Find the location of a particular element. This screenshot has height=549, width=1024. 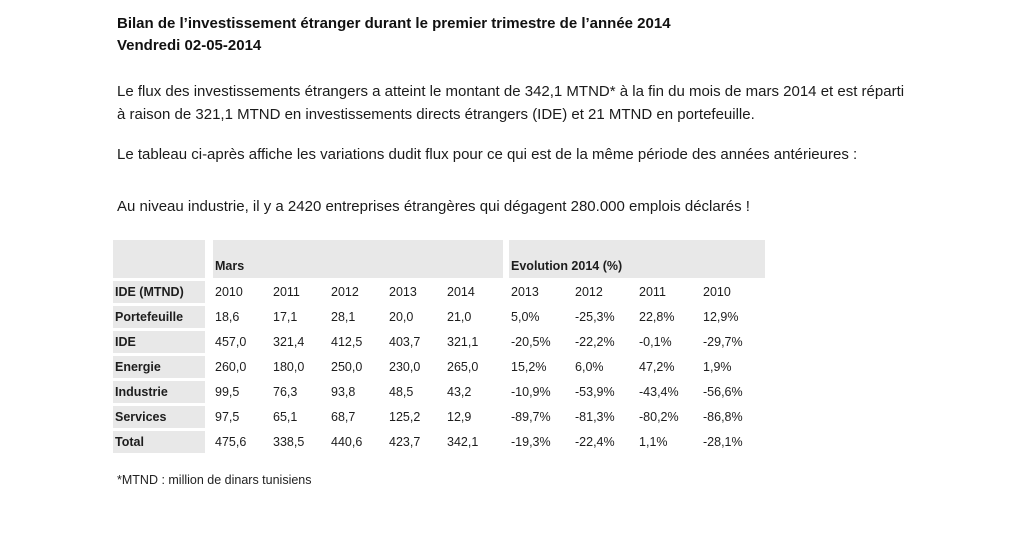

table-cell: 76,3 is located at coordinates (285, 392).